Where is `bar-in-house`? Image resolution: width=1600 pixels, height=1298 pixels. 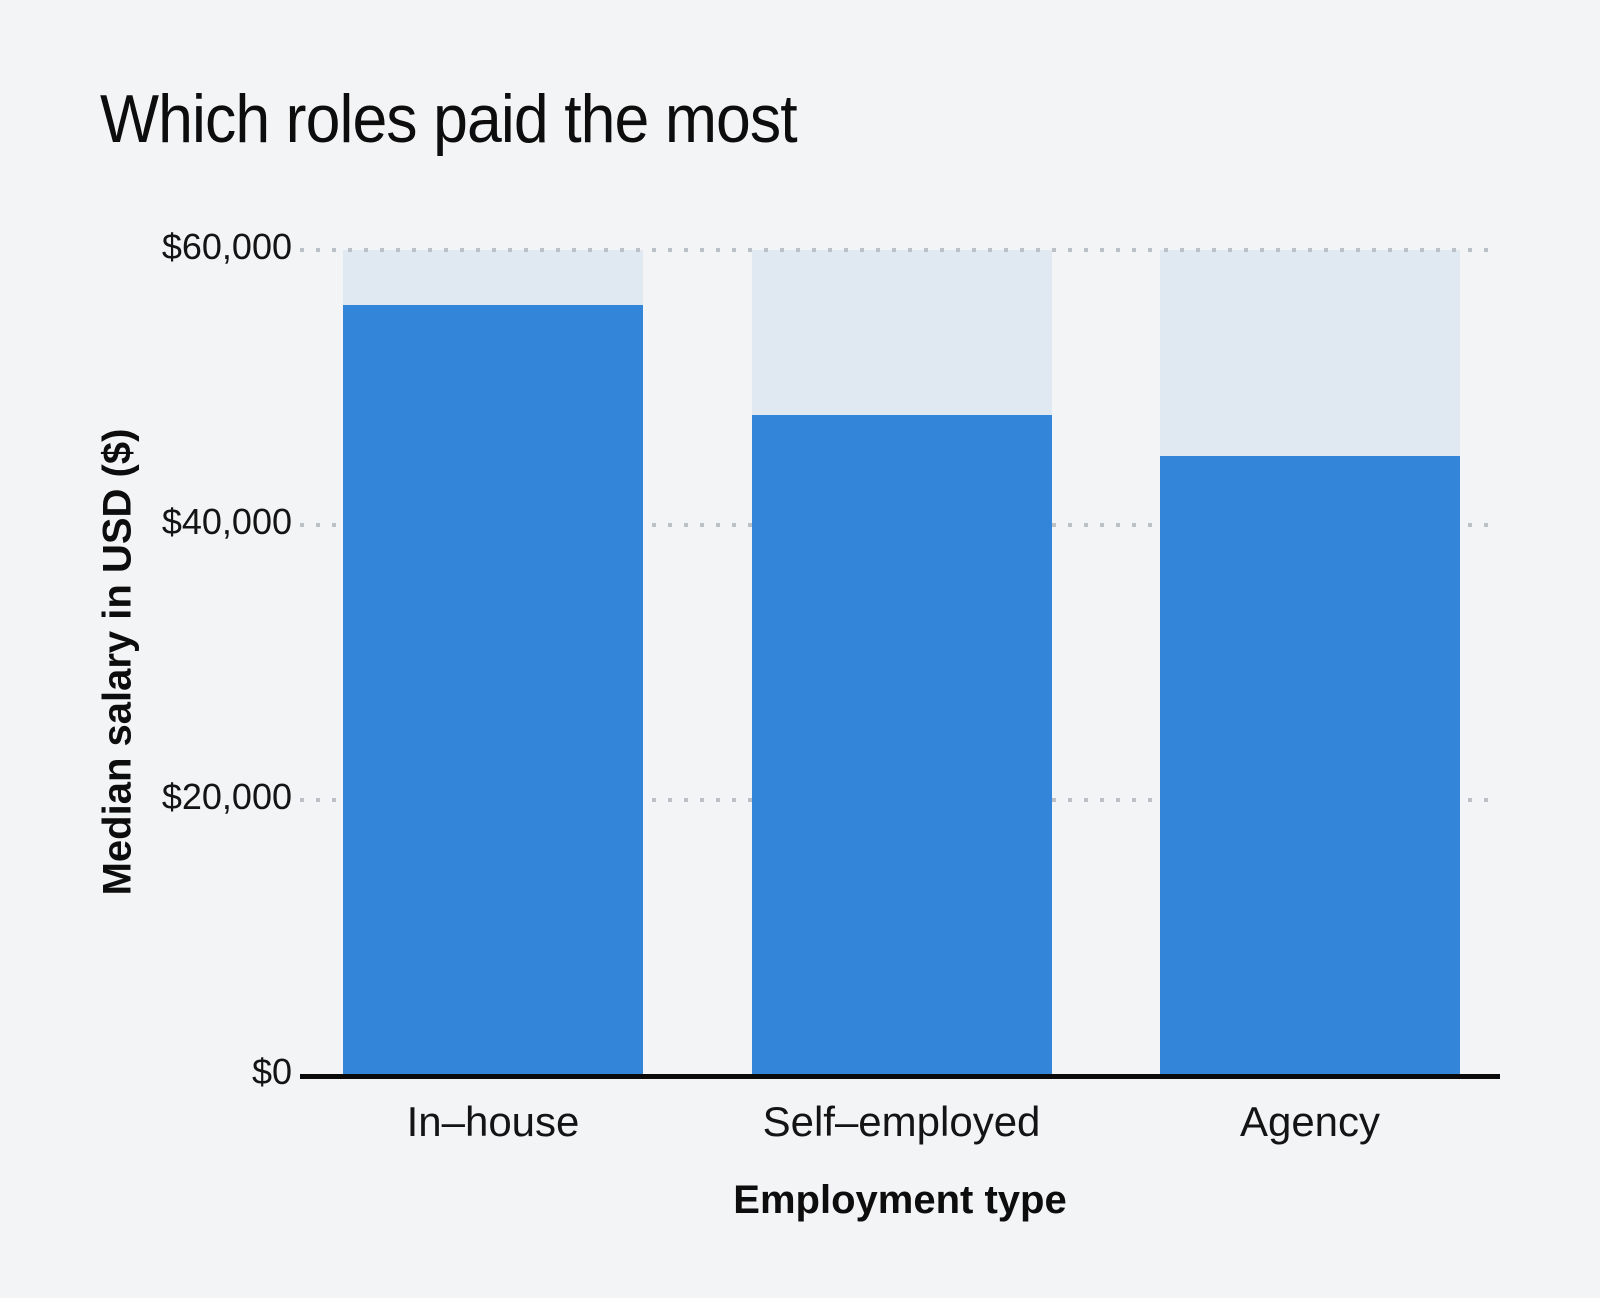 bar-in-house is located at coordinates (493, 662).